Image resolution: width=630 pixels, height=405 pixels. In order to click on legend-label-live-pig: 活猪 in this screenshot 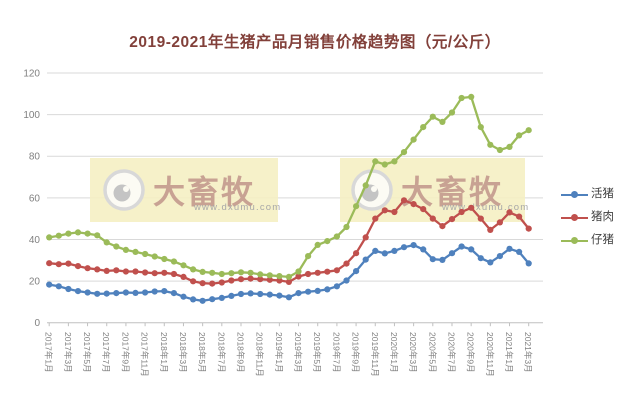, I will do `click(602, 193)`.